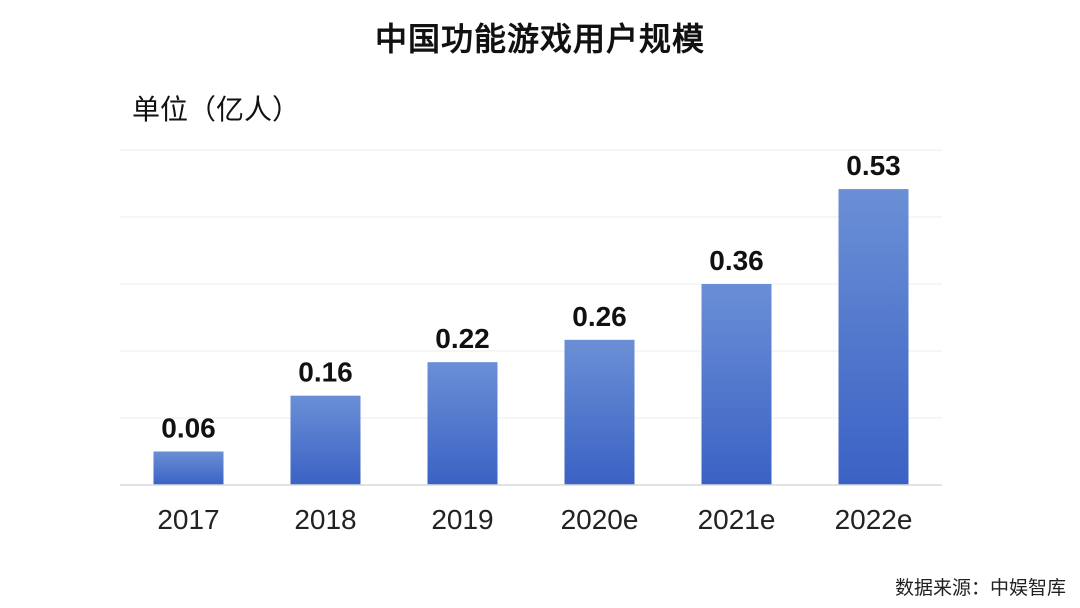 This screenshot has height=608, width=1080. Describe the element at coordinates (539, 39) in the screenshot. I see `chart-title: 中国功能游戏用户规模` at that location.